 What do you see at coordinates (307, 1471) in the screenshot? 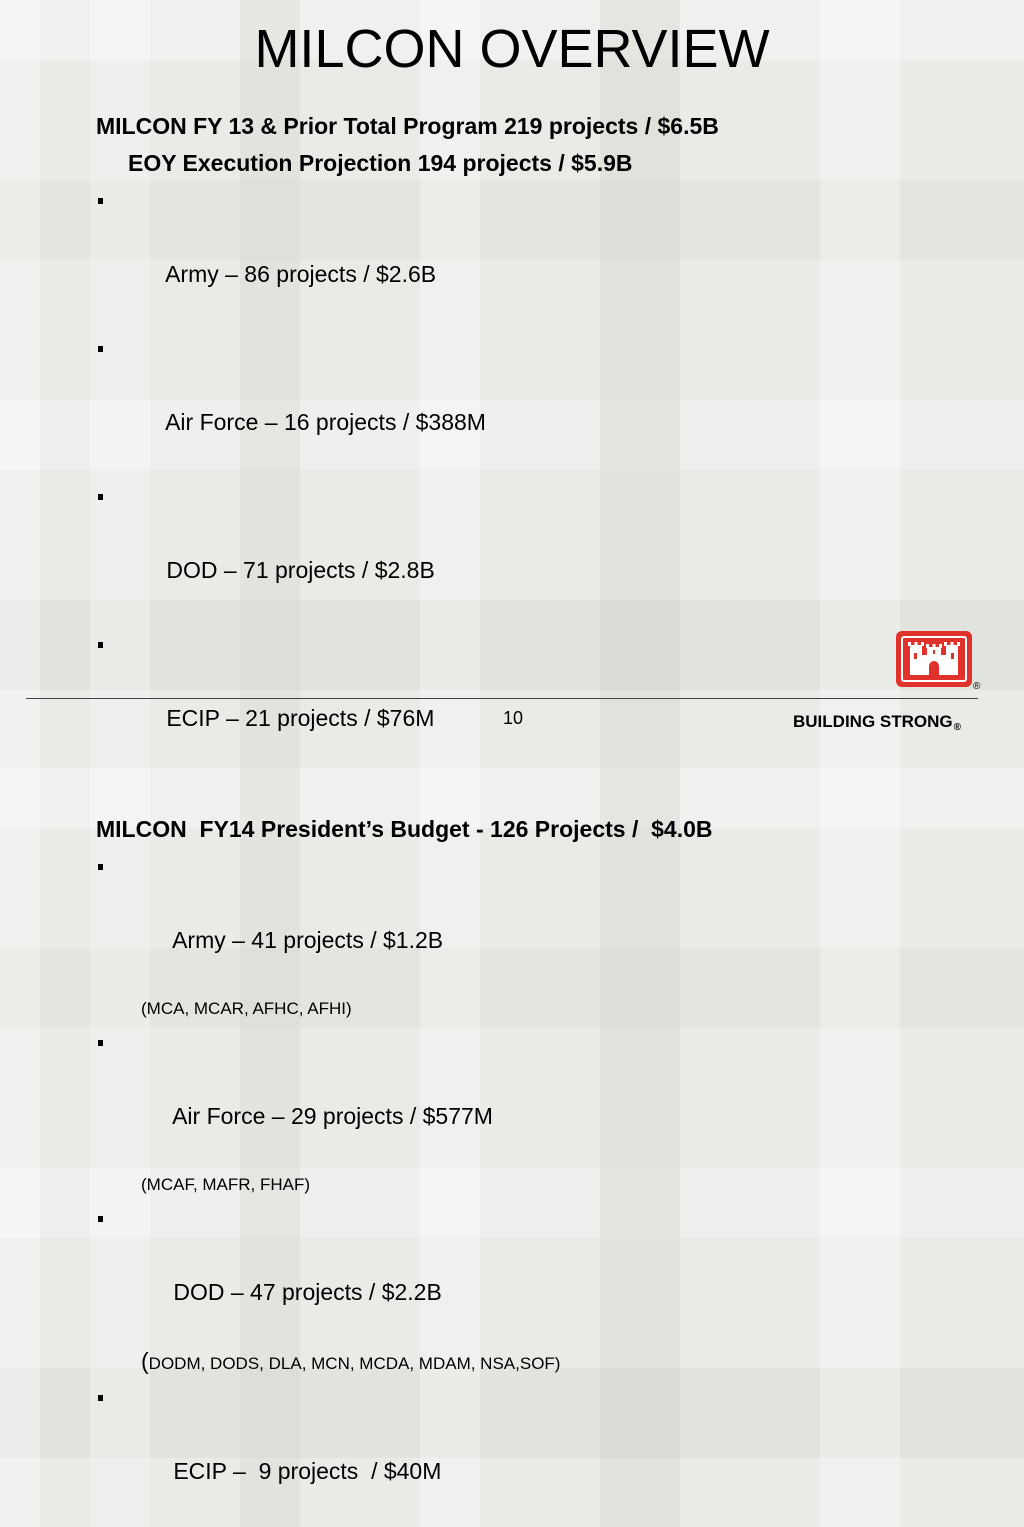
I see `bullet-text: ECIP – 9 projects / $40M` at bounding box center [307, 1471].